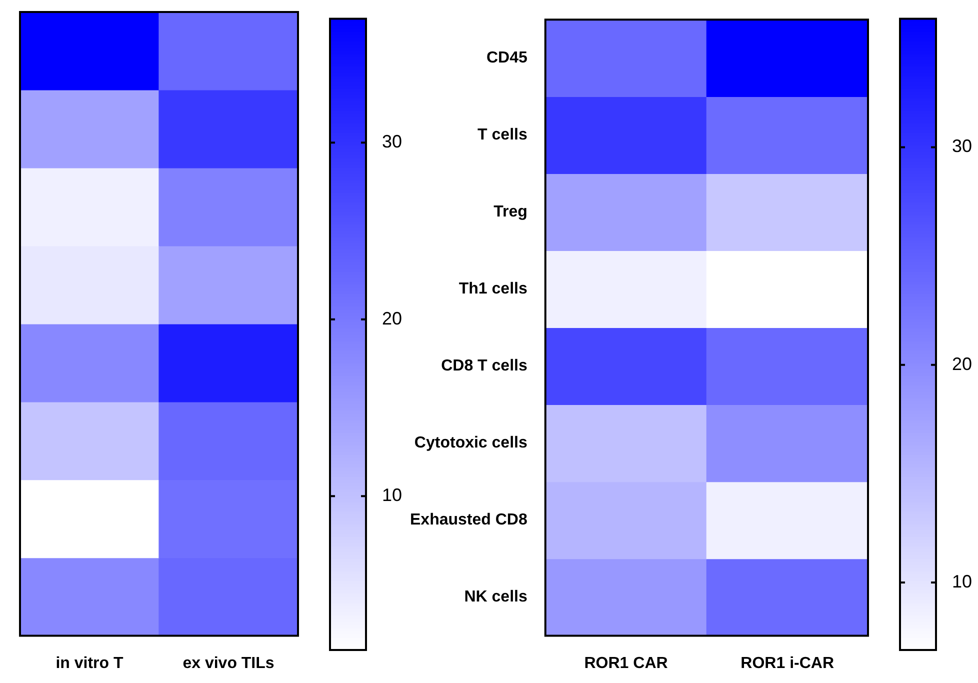 The height and width of the screenshot is (683, 978). I want to click on y-tick-label: CD8 T cells, so click(484, 366).